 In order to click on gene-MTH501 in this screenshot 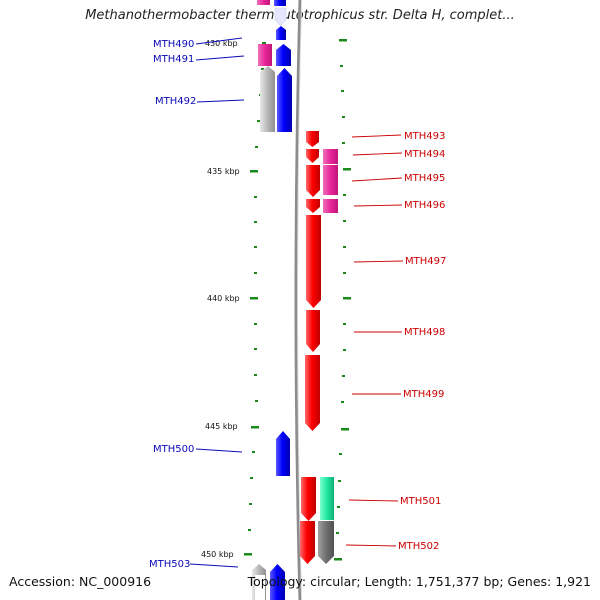, I will do `click(308, 499)`.